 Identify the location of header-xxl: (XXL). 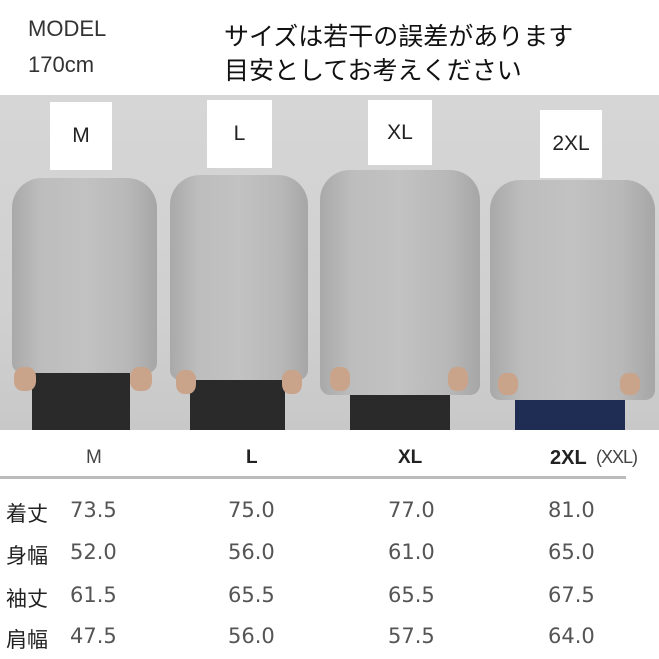
(617, 457).